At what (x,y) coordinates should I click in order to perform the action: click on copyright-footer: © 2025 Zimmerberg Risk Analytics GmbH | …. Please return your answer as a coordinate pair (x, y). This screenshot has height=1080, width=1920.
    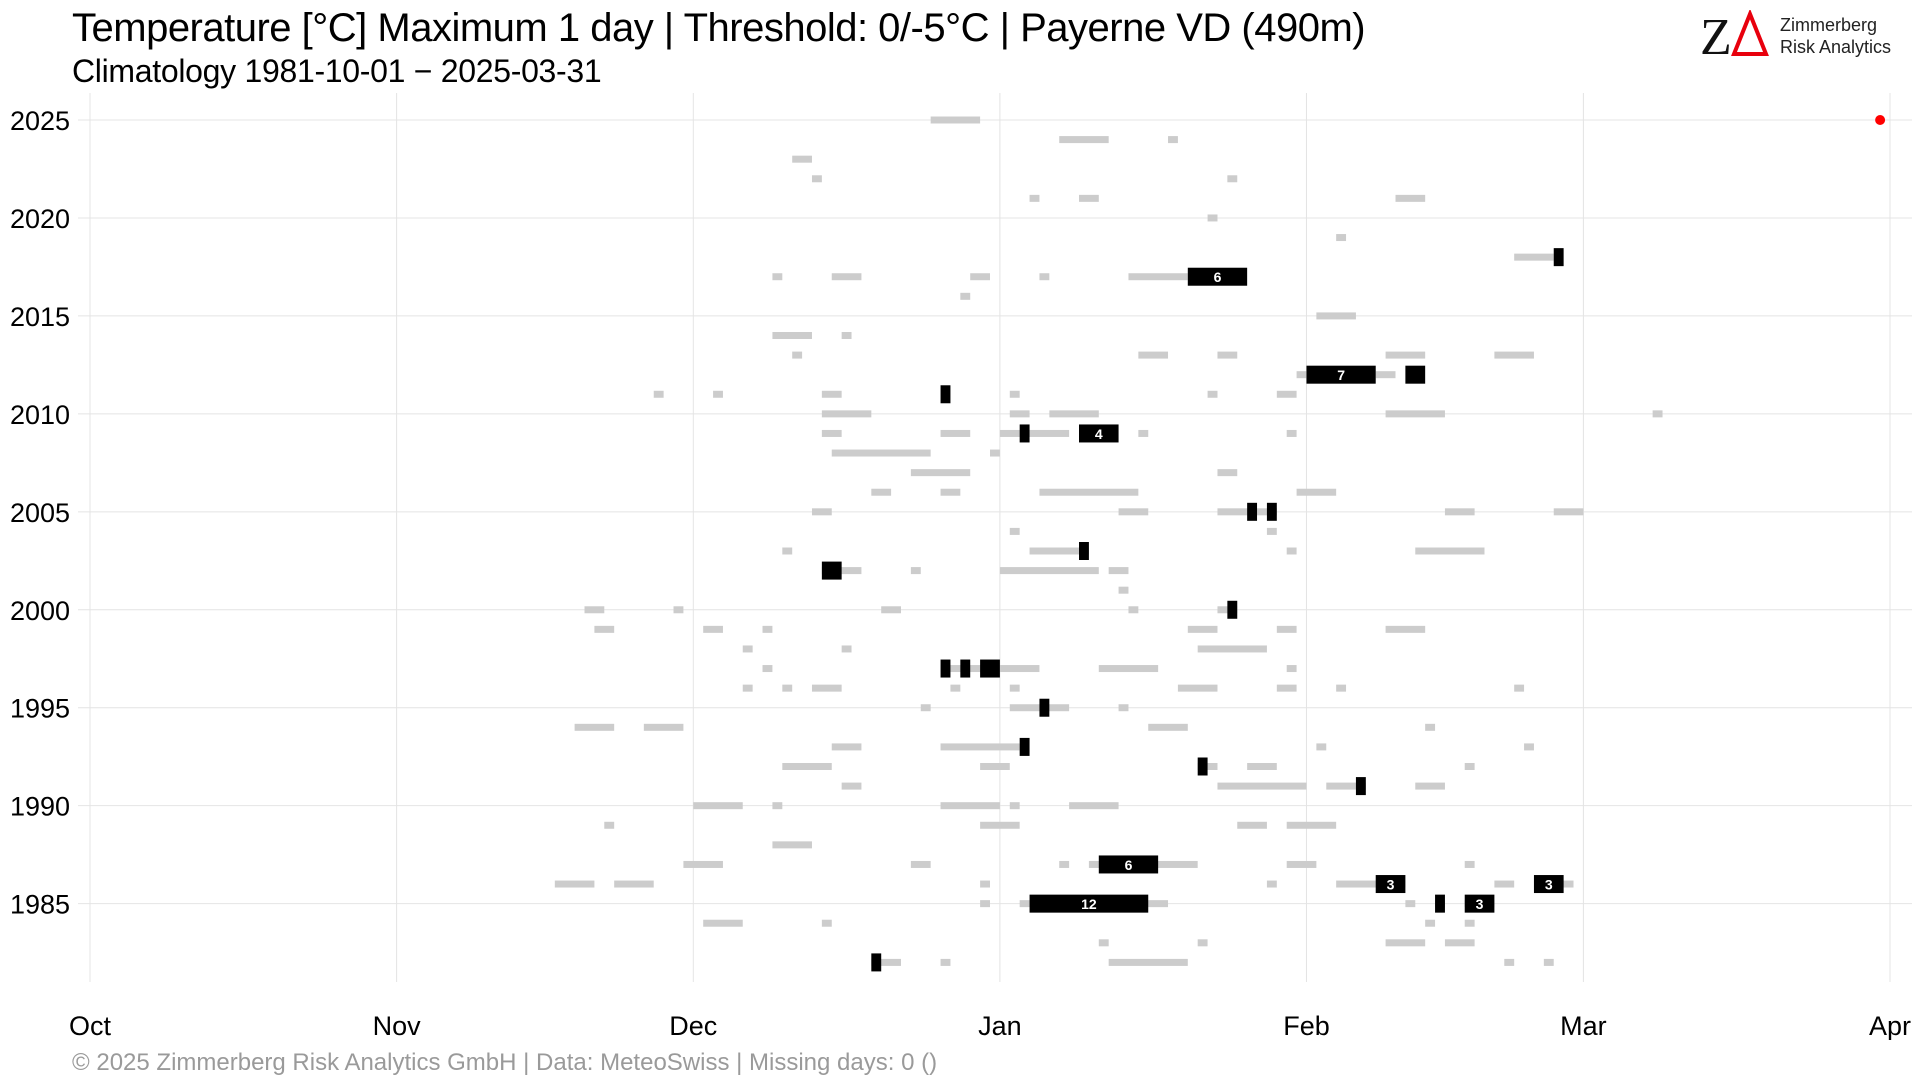
    Looking at the image, I should click on (505, 1062).